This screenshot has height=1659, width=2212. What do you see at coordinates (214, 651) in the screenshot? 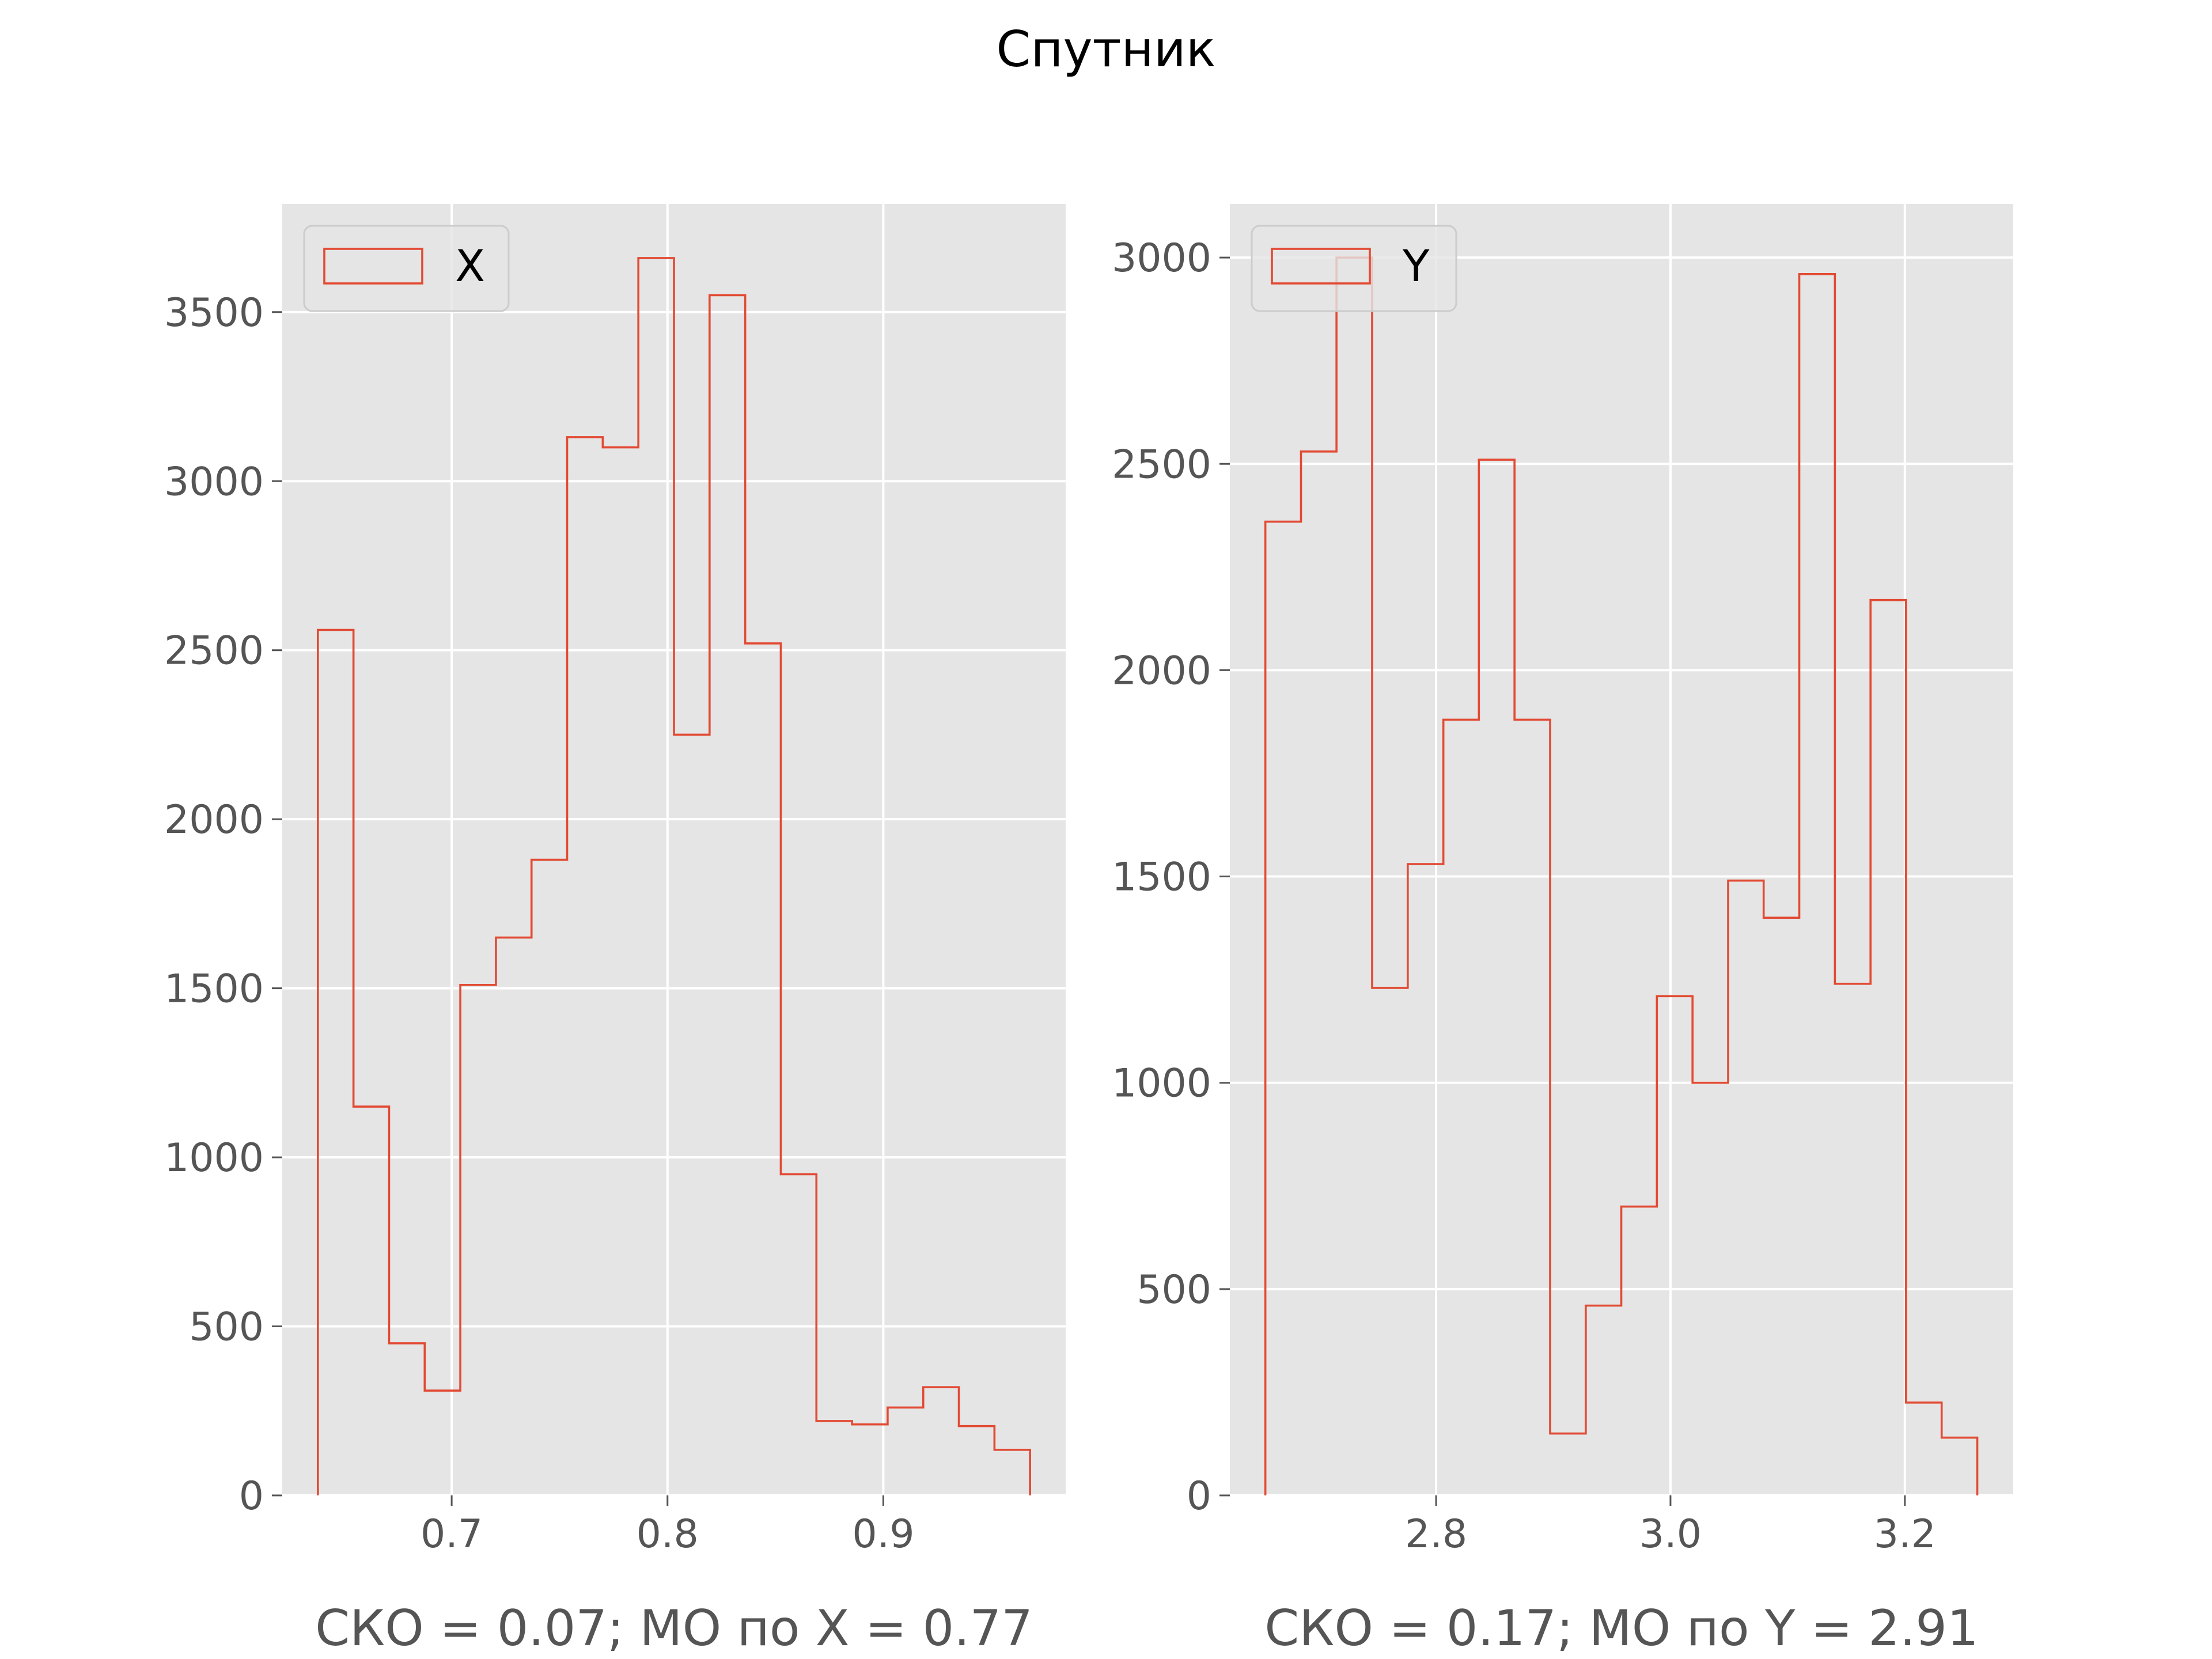
I see `y-tick-label-x-5: 2500` at bounding box center [214, 651].